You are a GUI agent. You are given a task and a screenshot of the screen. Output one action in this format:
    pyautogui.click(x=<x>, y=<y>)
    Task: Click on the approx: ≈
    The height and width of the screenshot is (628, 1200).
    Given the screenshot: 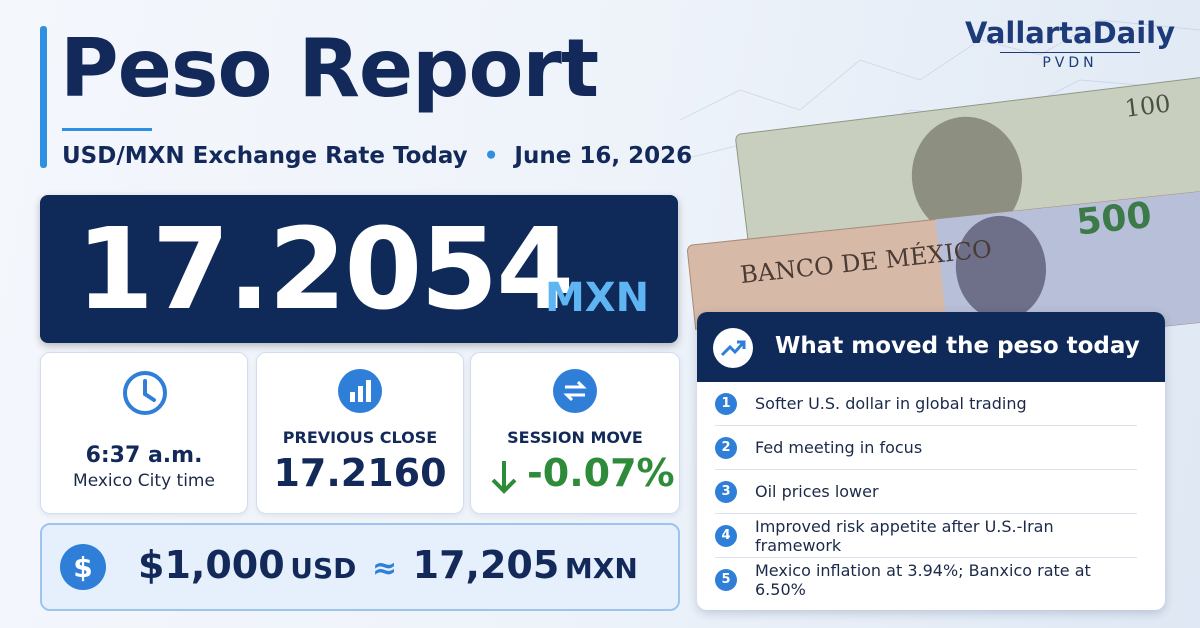 What is the action you would take?
    pyautogui.click(x=384, y=568)
    